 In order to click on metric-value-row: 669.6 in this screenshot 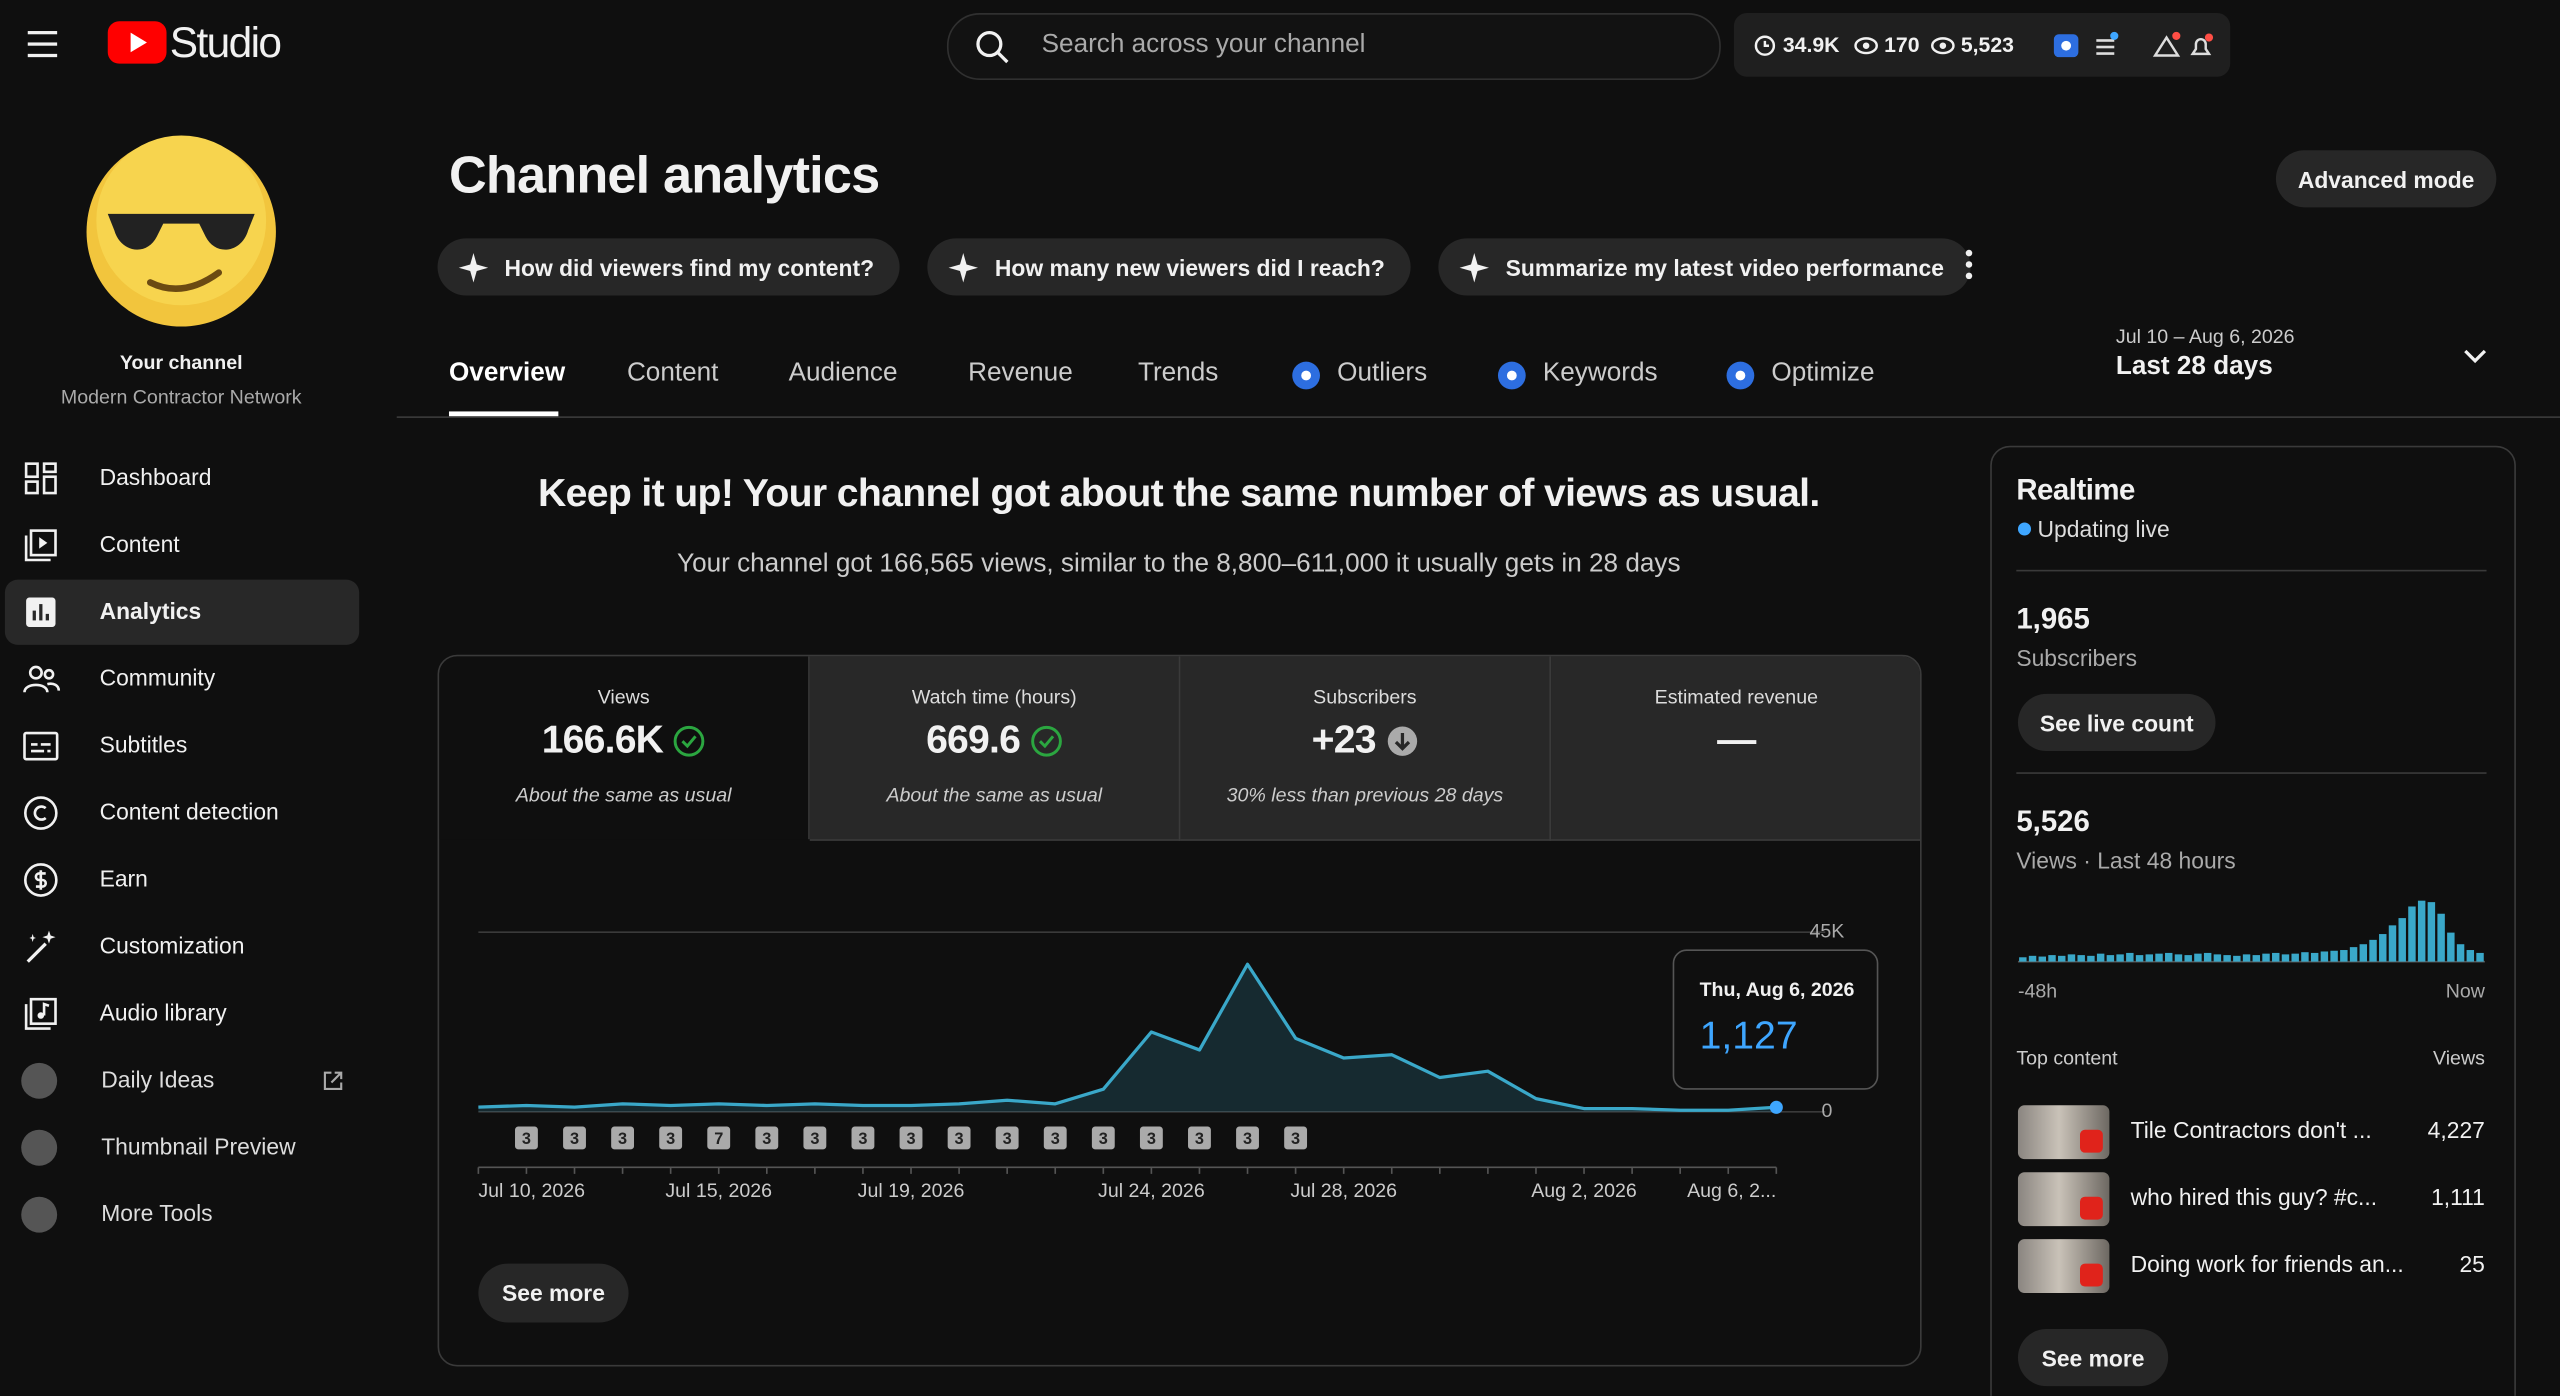, I will do `click(994, 741)`.